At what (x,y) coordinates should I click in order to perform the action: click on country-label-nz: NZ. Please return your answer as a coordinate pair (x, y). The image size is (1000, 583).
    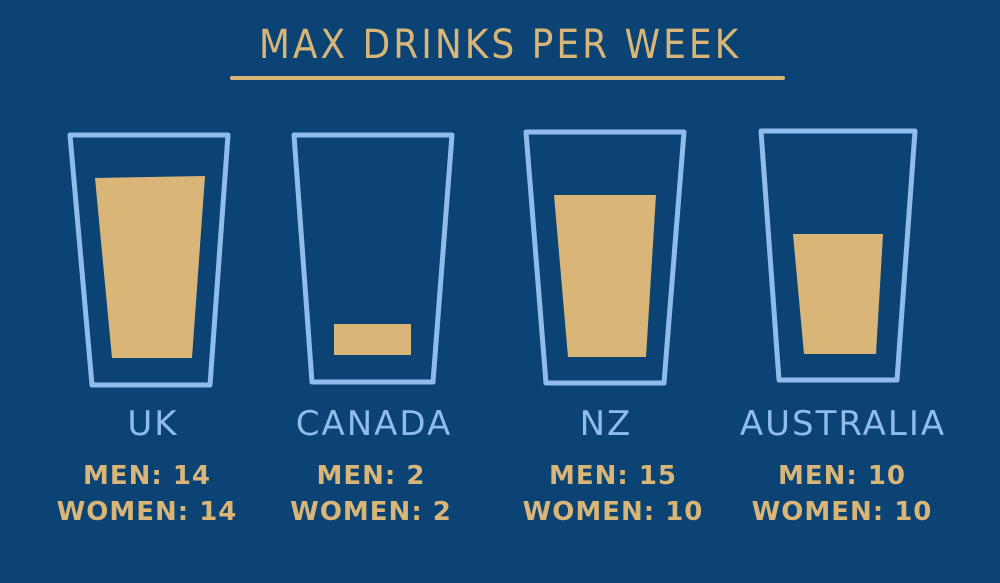
    Looking at the image, I should click on (606, 424).